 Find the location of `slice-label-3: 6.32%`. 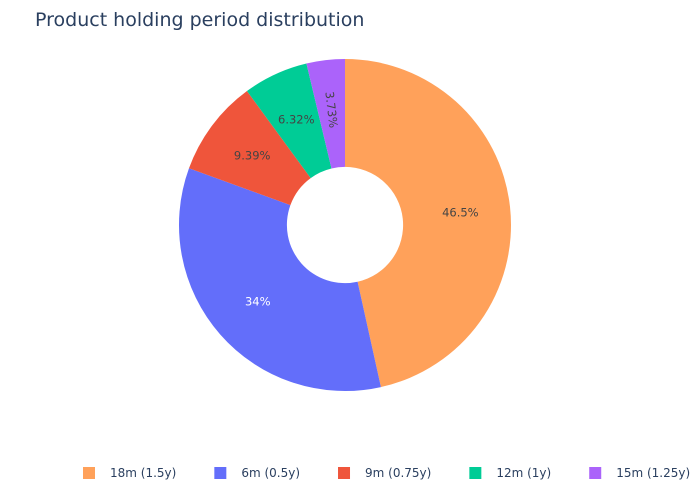

slice-label-3: 6.32% is located at coordinates (296, 120).